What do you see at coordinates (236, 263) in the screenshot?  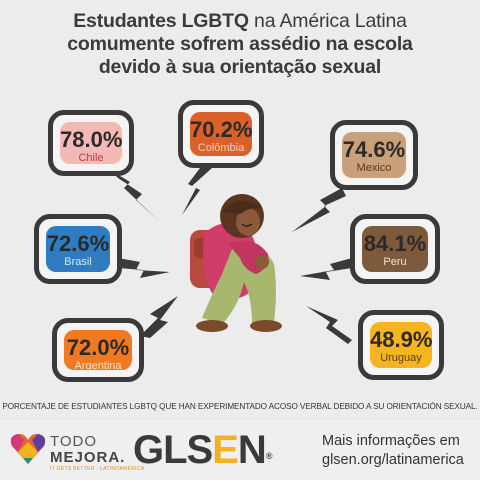 I see `sad-student-illustration` at bounding box center [236, 263].